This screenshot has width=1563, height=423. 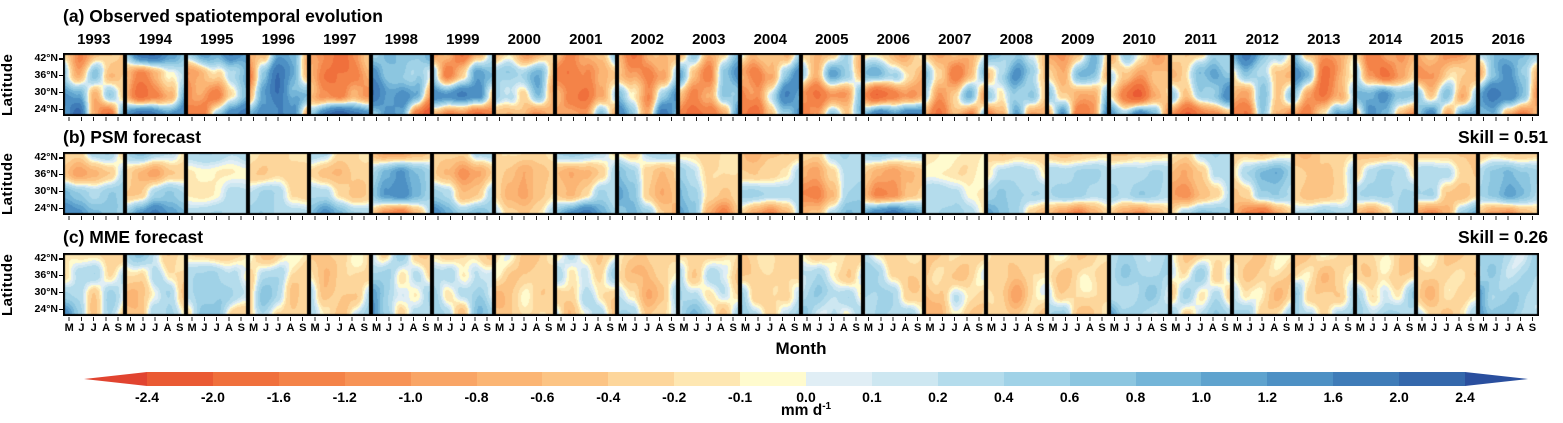 I want to click on panel-b-ylabel: Latitude, so click(x=8, y=183).